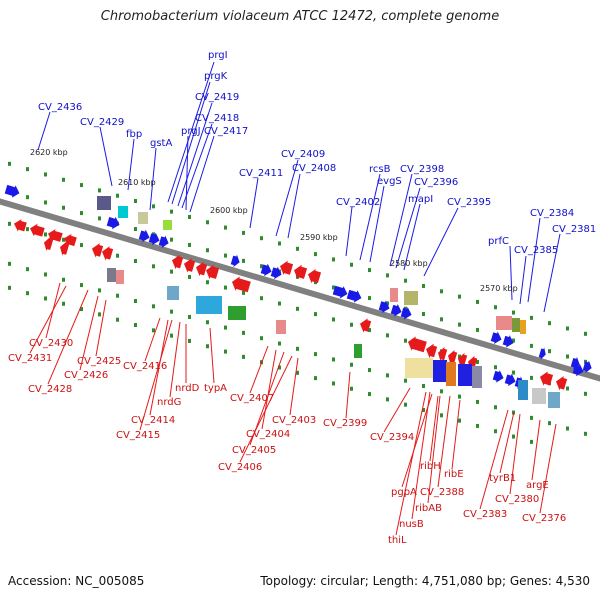 This screenshot has width=600, height=600. Describe the element at coordinates (537, 485) in the screenshot. I see `gene-label: argE` at that location.